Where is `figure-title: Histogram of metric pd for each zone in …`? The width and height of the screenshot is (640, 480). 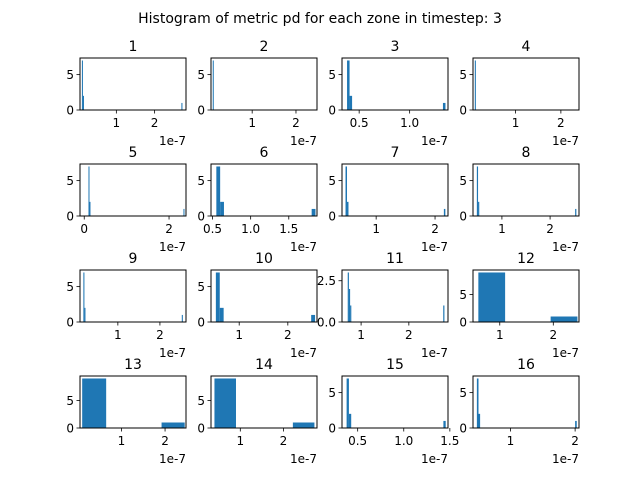
figure-title: Histogram of metric pd for each zone in … is located at coordinates (320, 19).